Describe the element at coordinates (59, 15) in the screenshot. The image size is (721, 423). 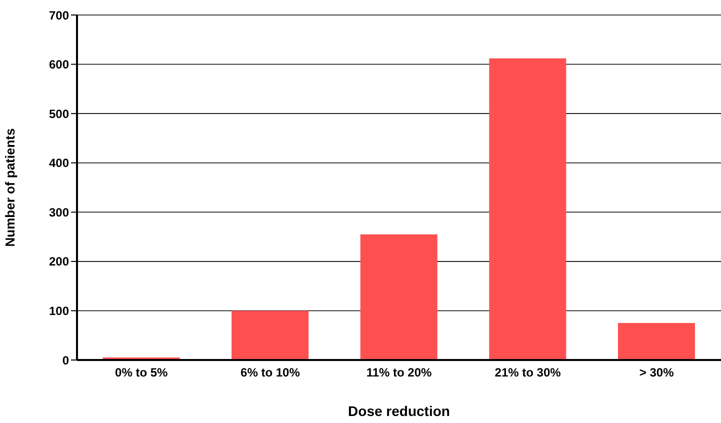
I see `y-tick-label: 700` at that location.